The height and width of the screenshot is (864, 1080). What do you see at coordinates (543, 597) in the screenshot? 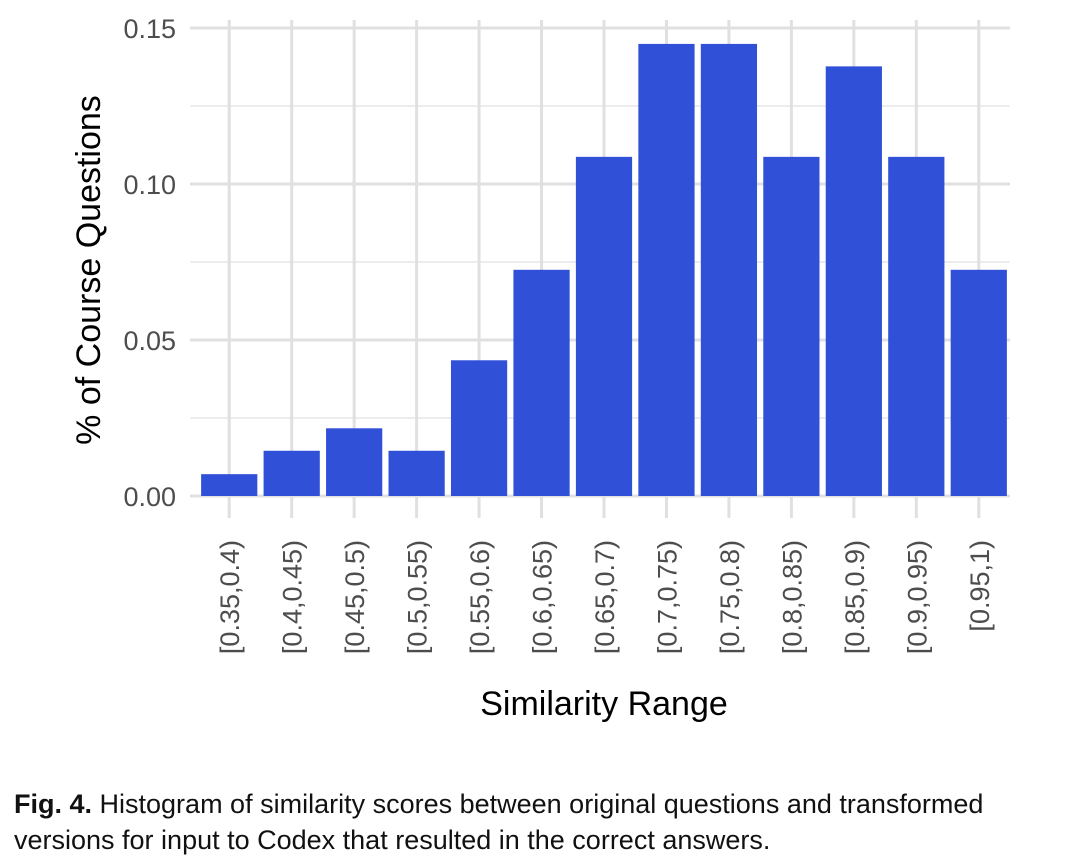
I see `x-tick-label: [0.6,0.65)` at bounding box center [543, 597].